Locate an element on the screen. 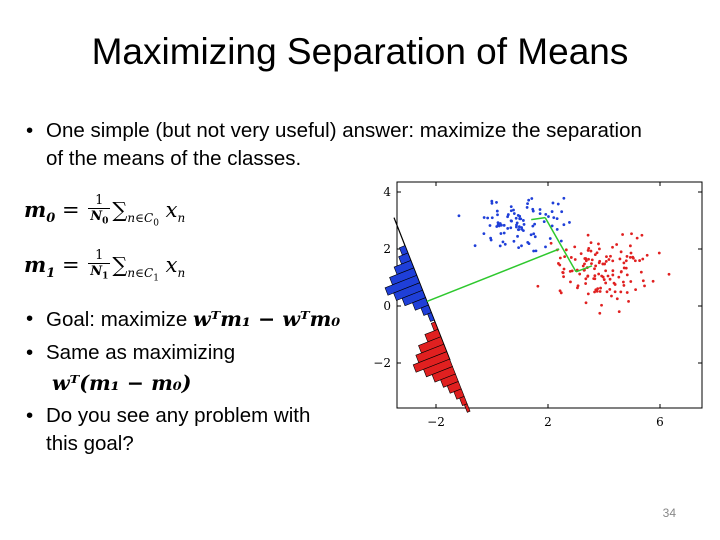 The height and width of the screenshot is (540, 720). x-tick-label: 2 is located at coordinates (548, 422).